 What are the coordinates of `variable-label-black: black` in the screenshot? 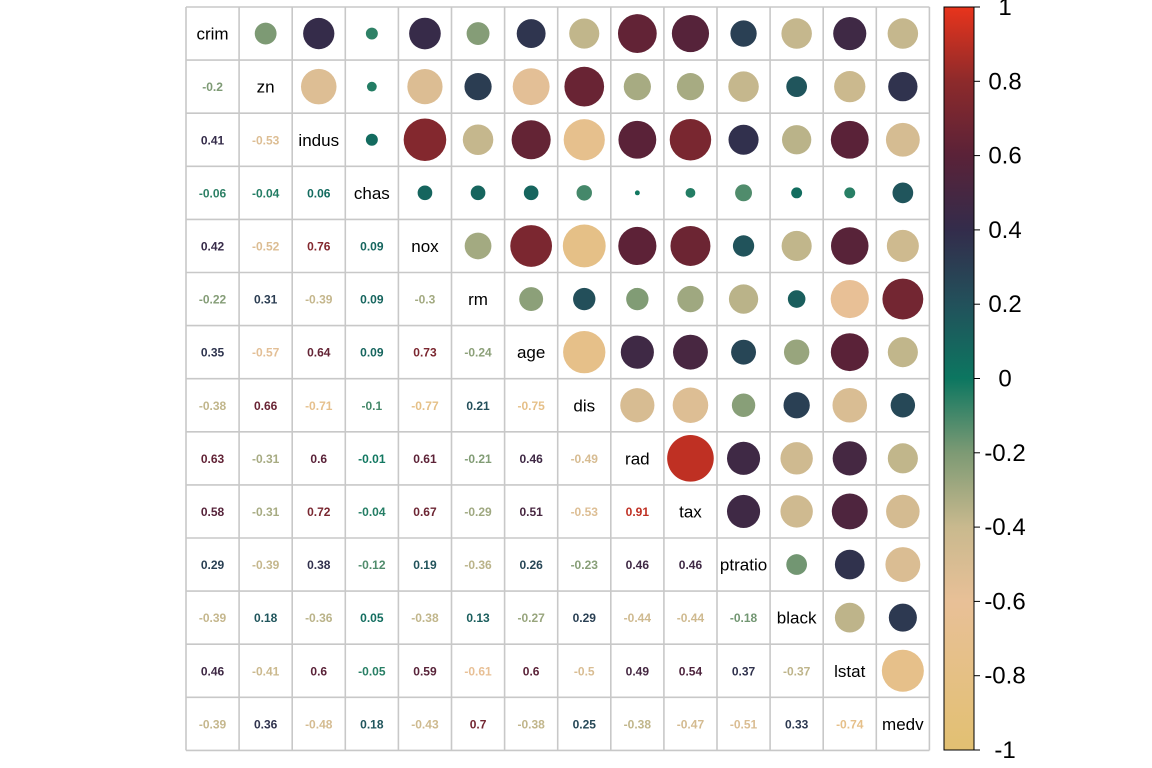 It's located at (797, 618).